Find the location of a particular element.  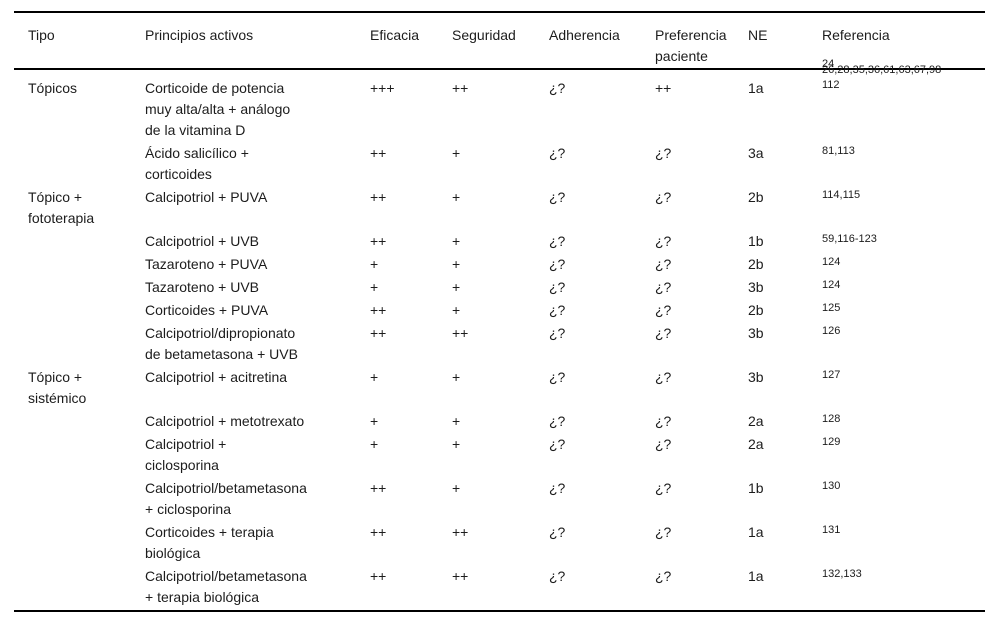

table-row: Calcipotriol + metotrexato + + ¿? ¿? 2a 128 is located at coordinates (499, 420).